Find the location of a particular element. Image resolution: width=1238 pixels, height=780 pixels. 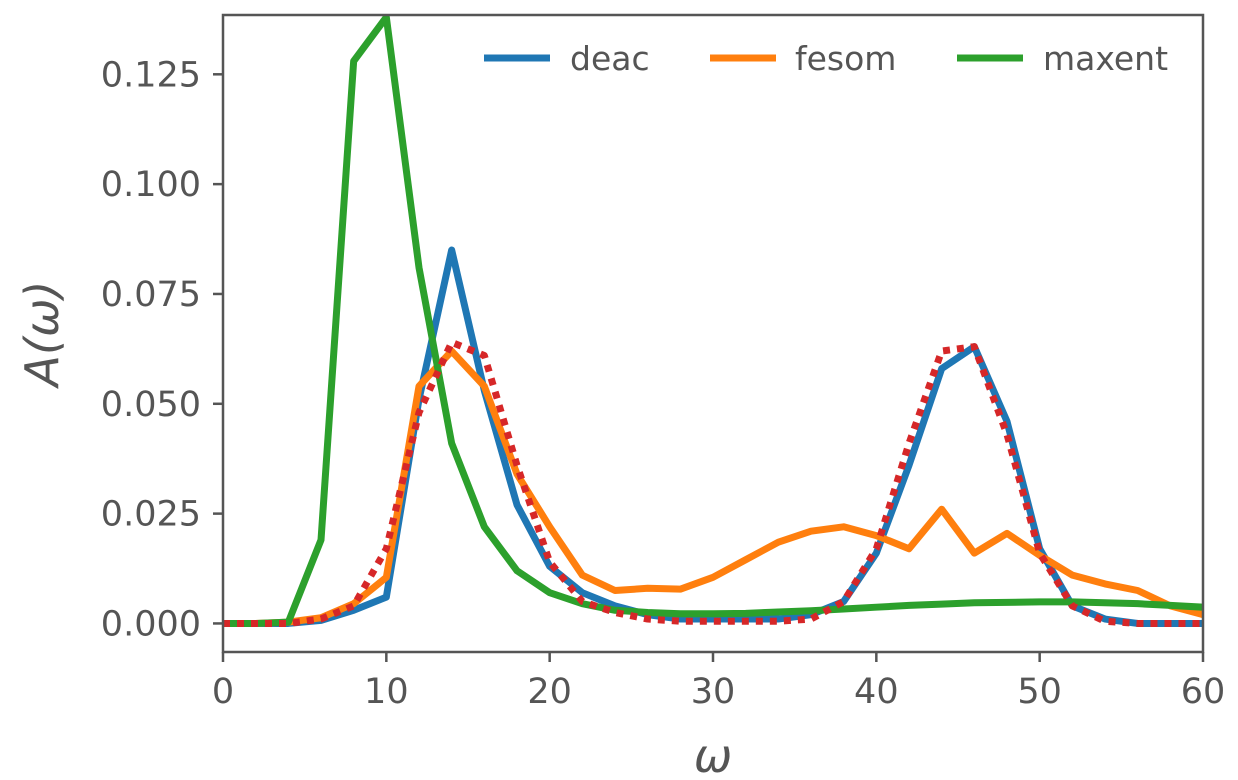

x-axis-label: ω is located at coordinates (713, 754).